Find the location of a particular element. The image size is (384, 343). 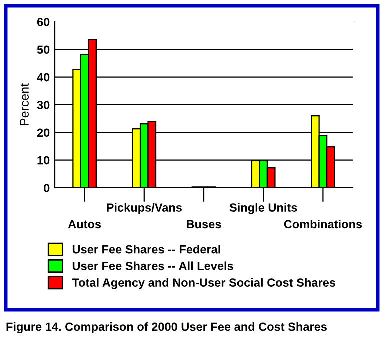

legend-label: User Fee Shares -- All Levels is located at coordinates (153, 266).